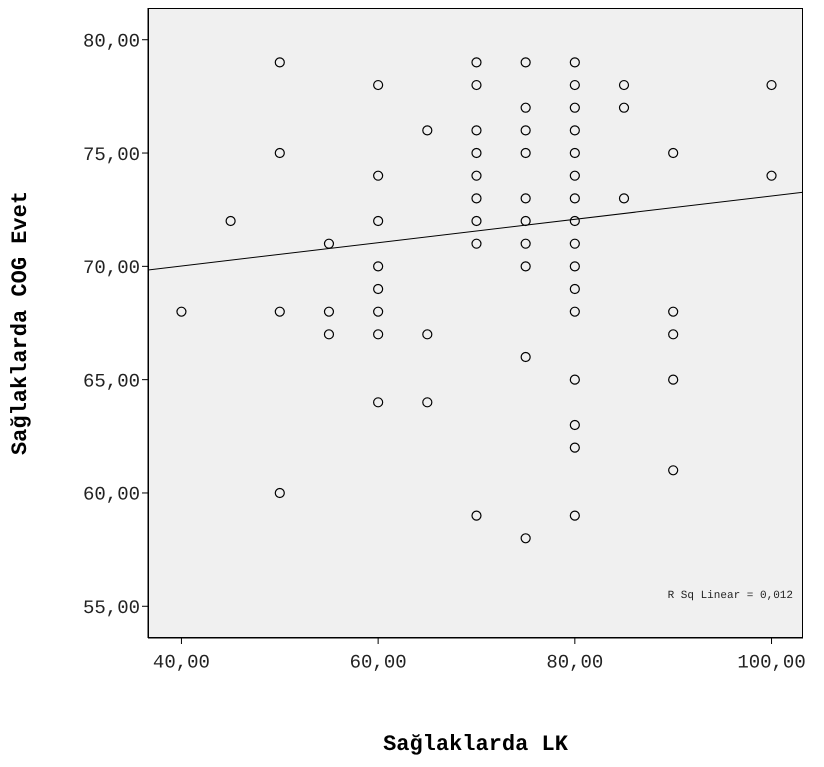 The width and height of the screenshot is (824, 767). I want to click on y-tick-label: 55,00, so click(111, 608).